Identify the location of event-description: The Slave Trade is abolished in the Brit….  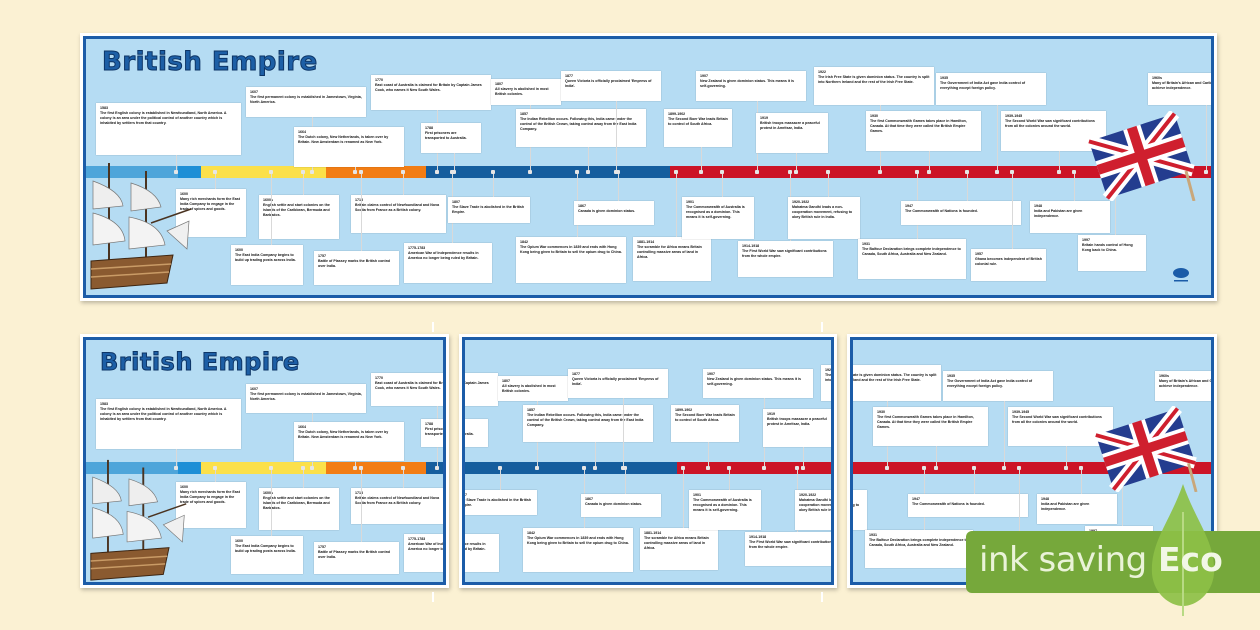
(488, 209).